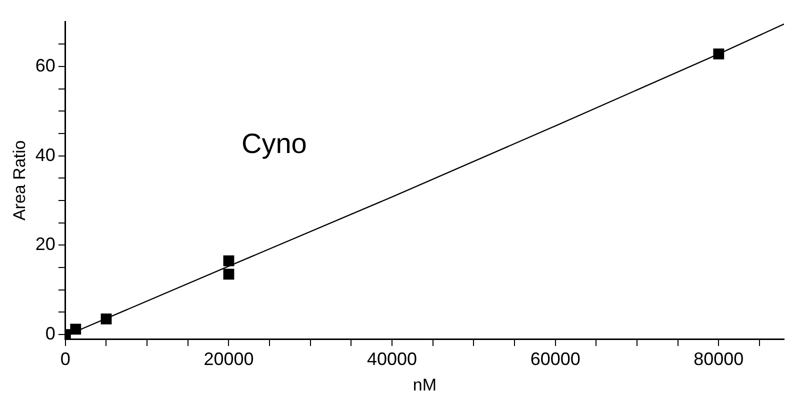 The width and height of the screenshot is (800, 406). Describe the element at coordinates (50, 334) in the screenshot. I see `y-tick-label: 0` at that location.